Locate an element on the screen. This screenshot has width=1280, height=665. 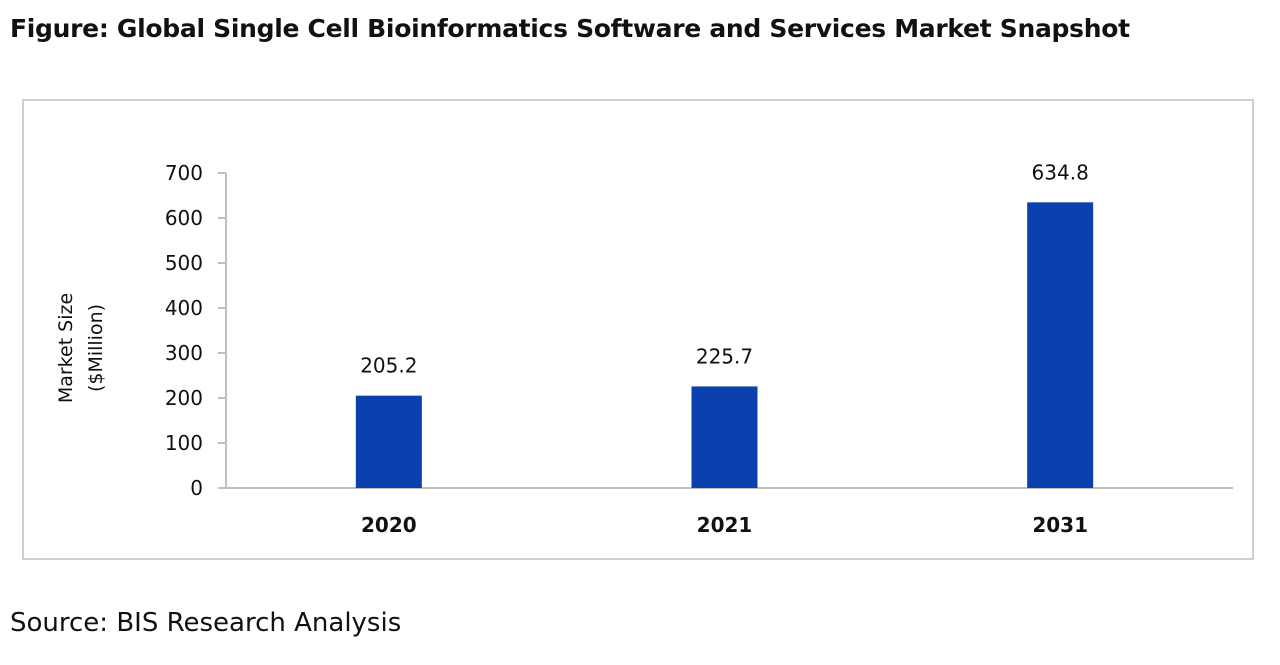
y-axis-label-line: ($Million) is located at coordinates (96, 348).